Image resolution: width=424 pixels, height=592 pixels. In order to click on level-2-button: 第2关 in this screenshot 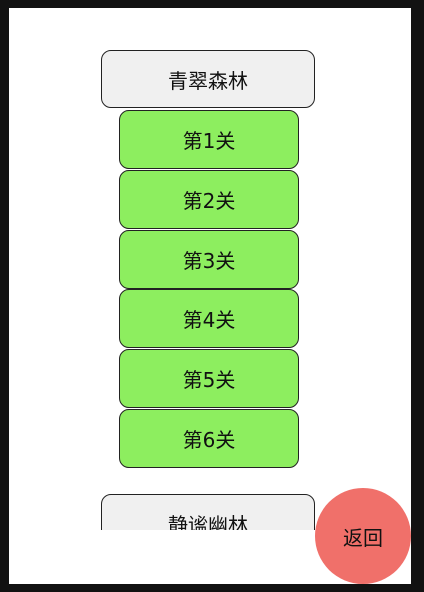, I will do `click(209, 199)`.